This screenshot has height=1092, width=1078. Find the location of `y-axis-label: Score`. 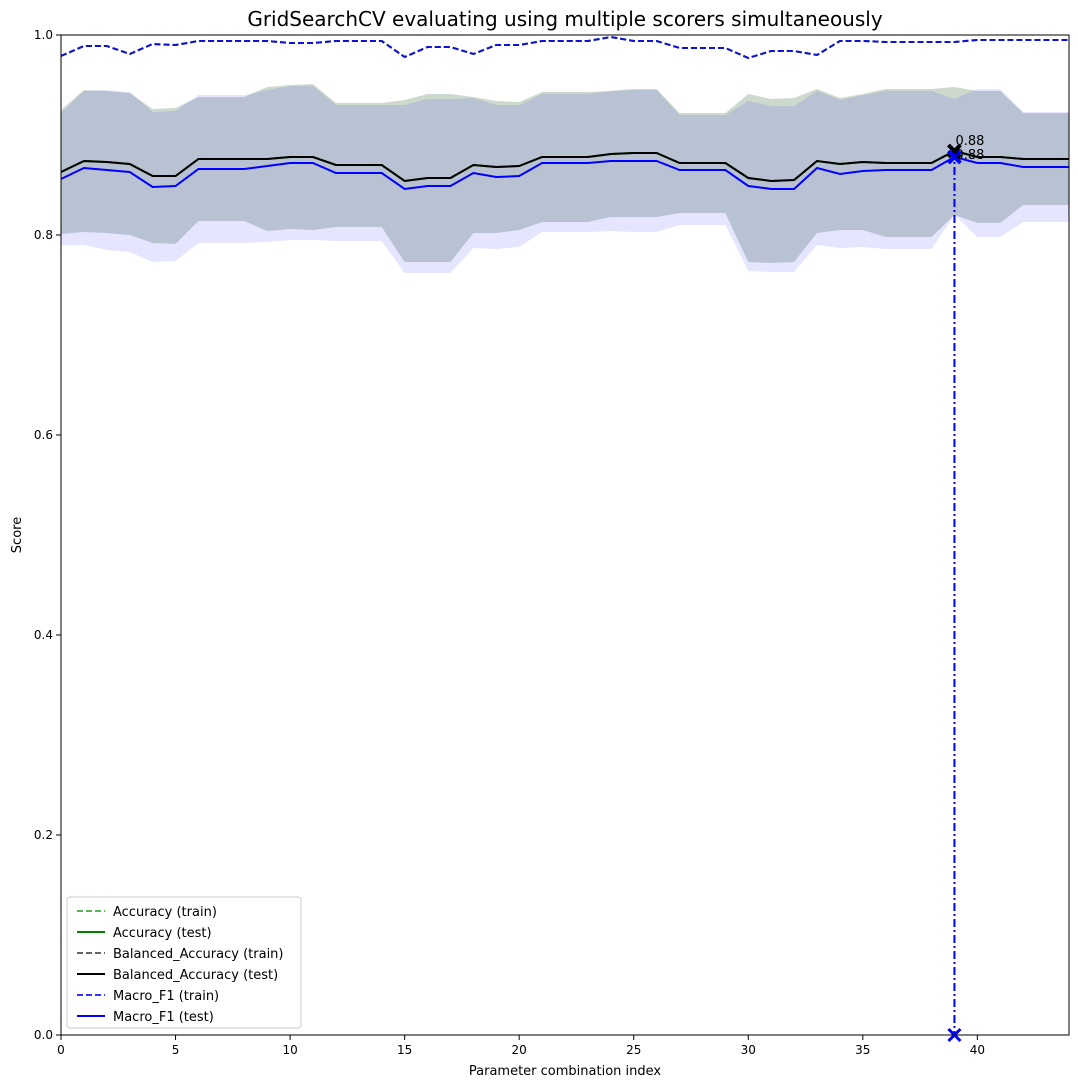

y-axis-label: Score is located at coordinates (17, 535).